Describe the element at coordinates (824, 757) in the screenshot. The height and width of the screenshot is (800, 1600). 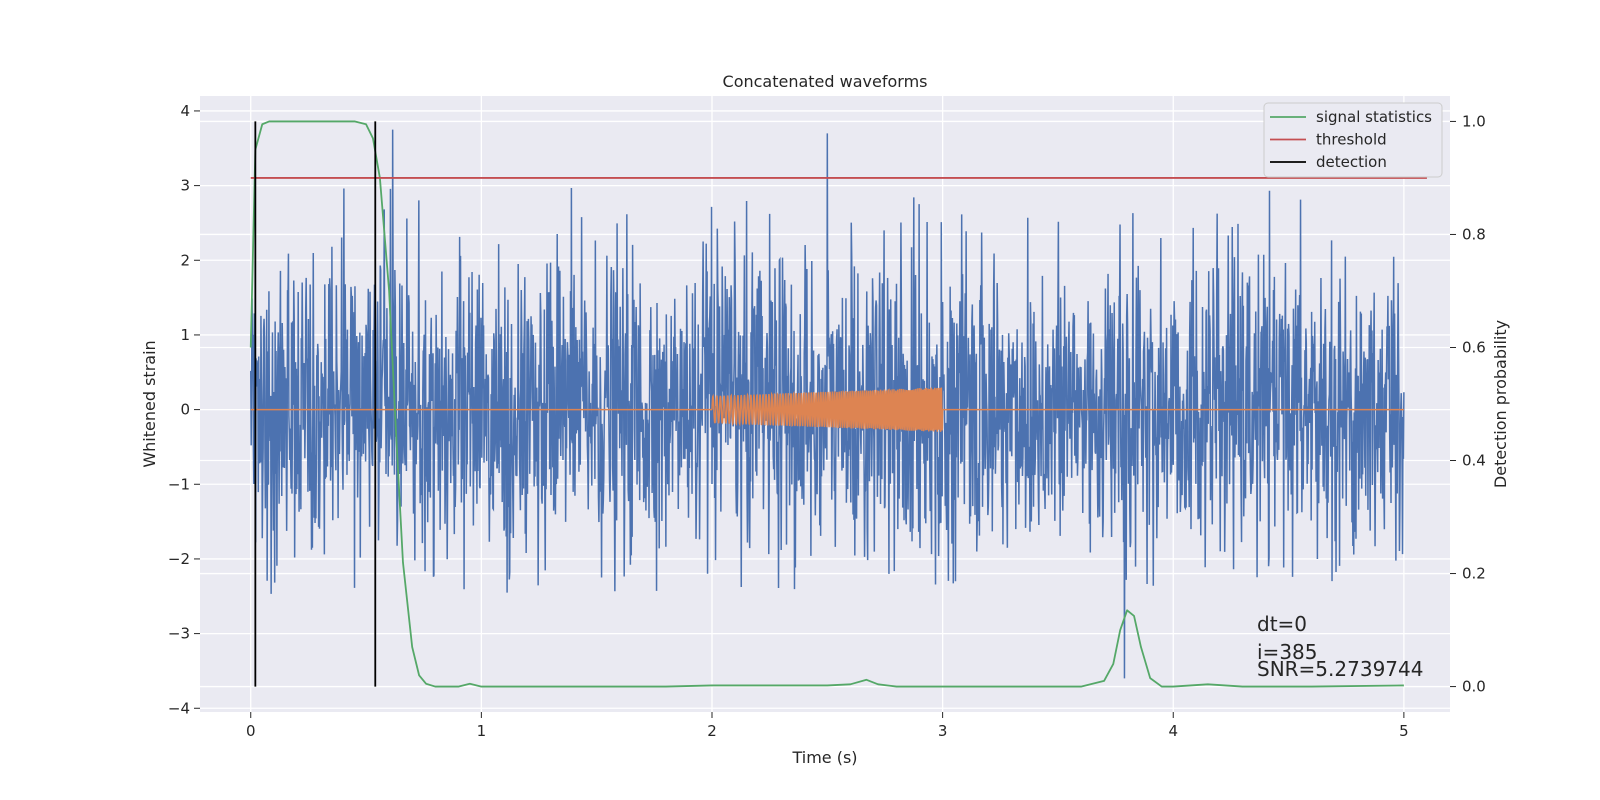
I see `x-axis-label: Time (s)` at that location.